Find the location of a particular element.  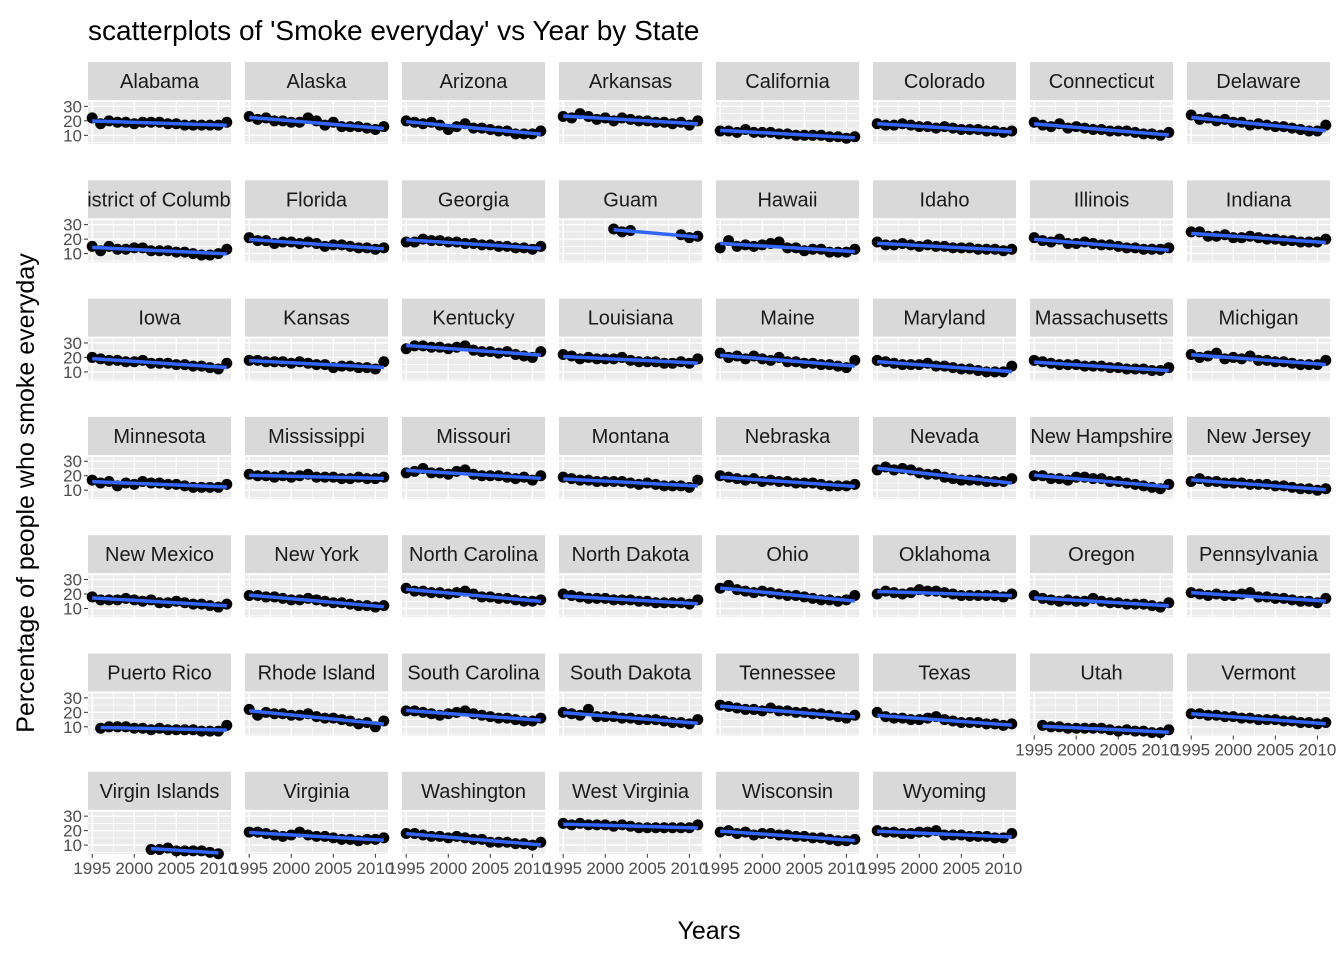

facet-panel: Montana is located at coordinates (630, 457).